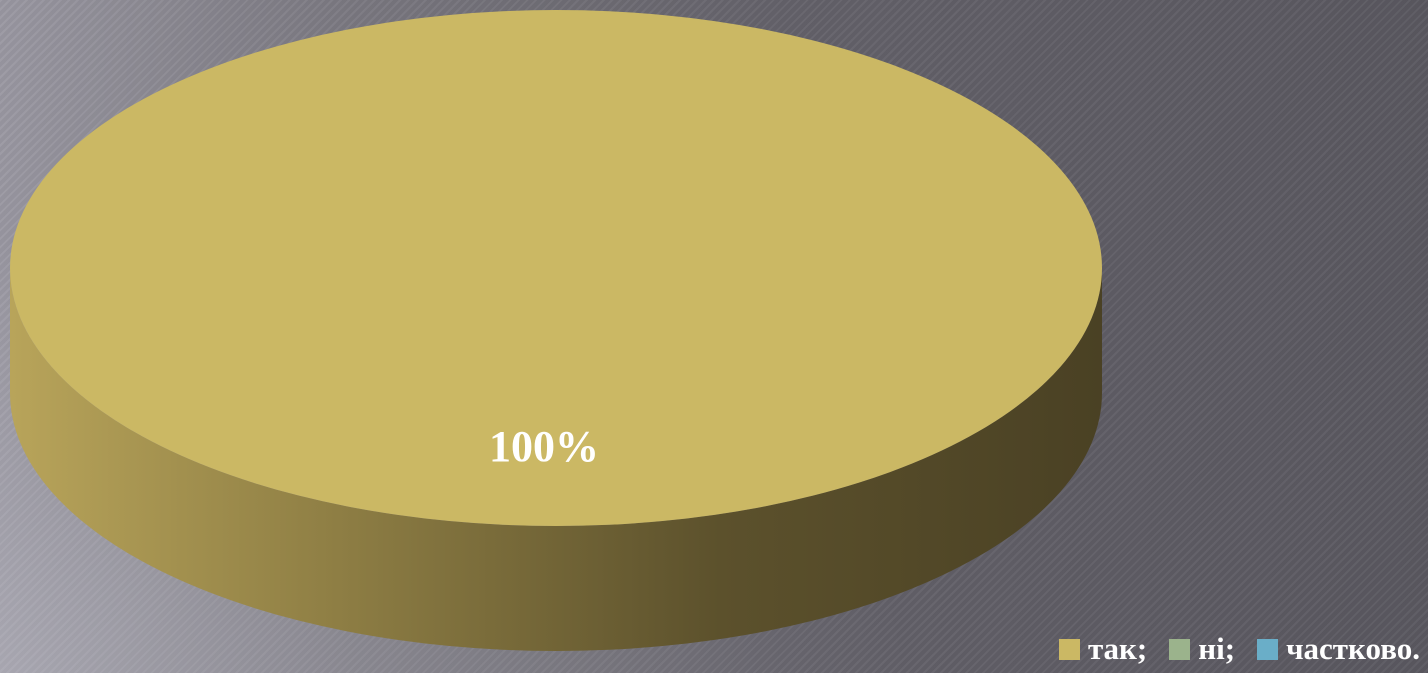  I want to click on pie-data-labels: 100%, so click(544, 446).